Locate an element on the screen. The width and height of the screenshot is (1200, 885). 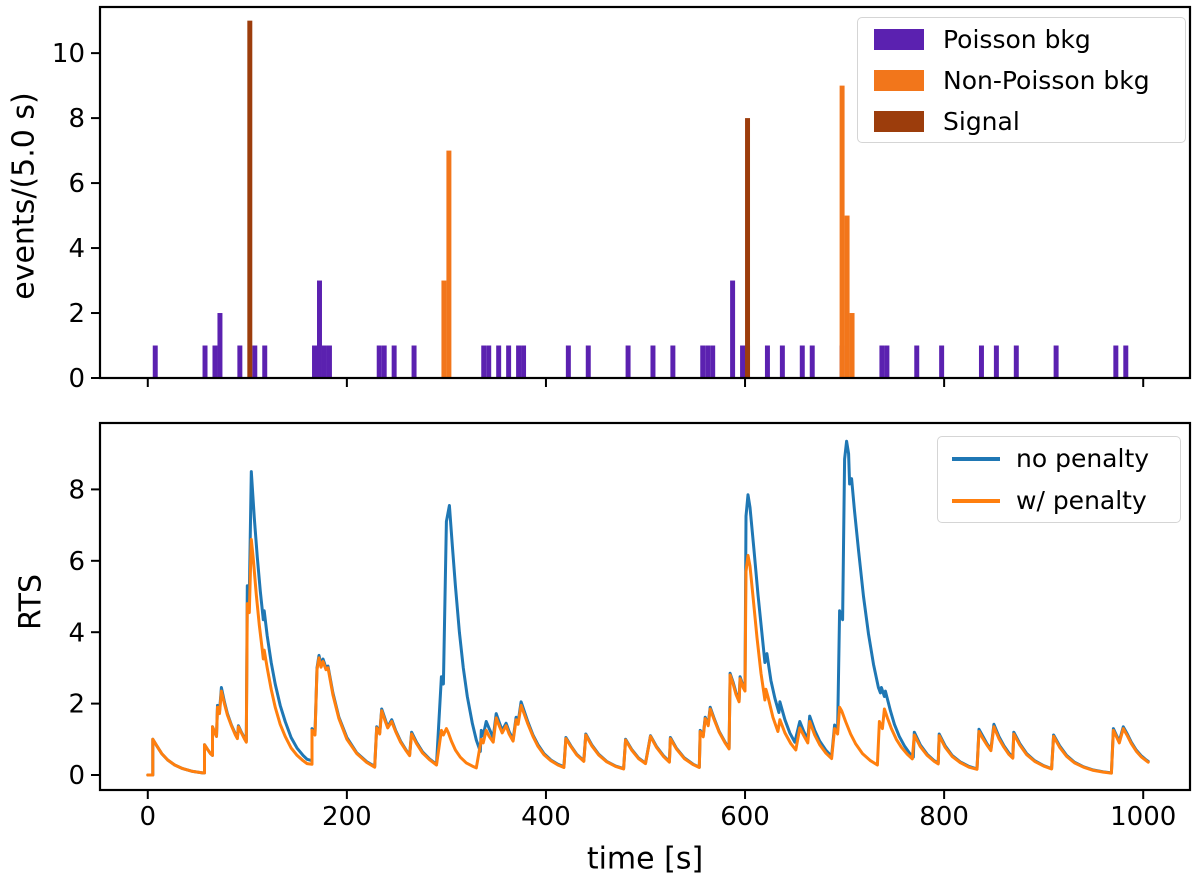
x-tick-label: 200 is located at coordinates (347, 817).